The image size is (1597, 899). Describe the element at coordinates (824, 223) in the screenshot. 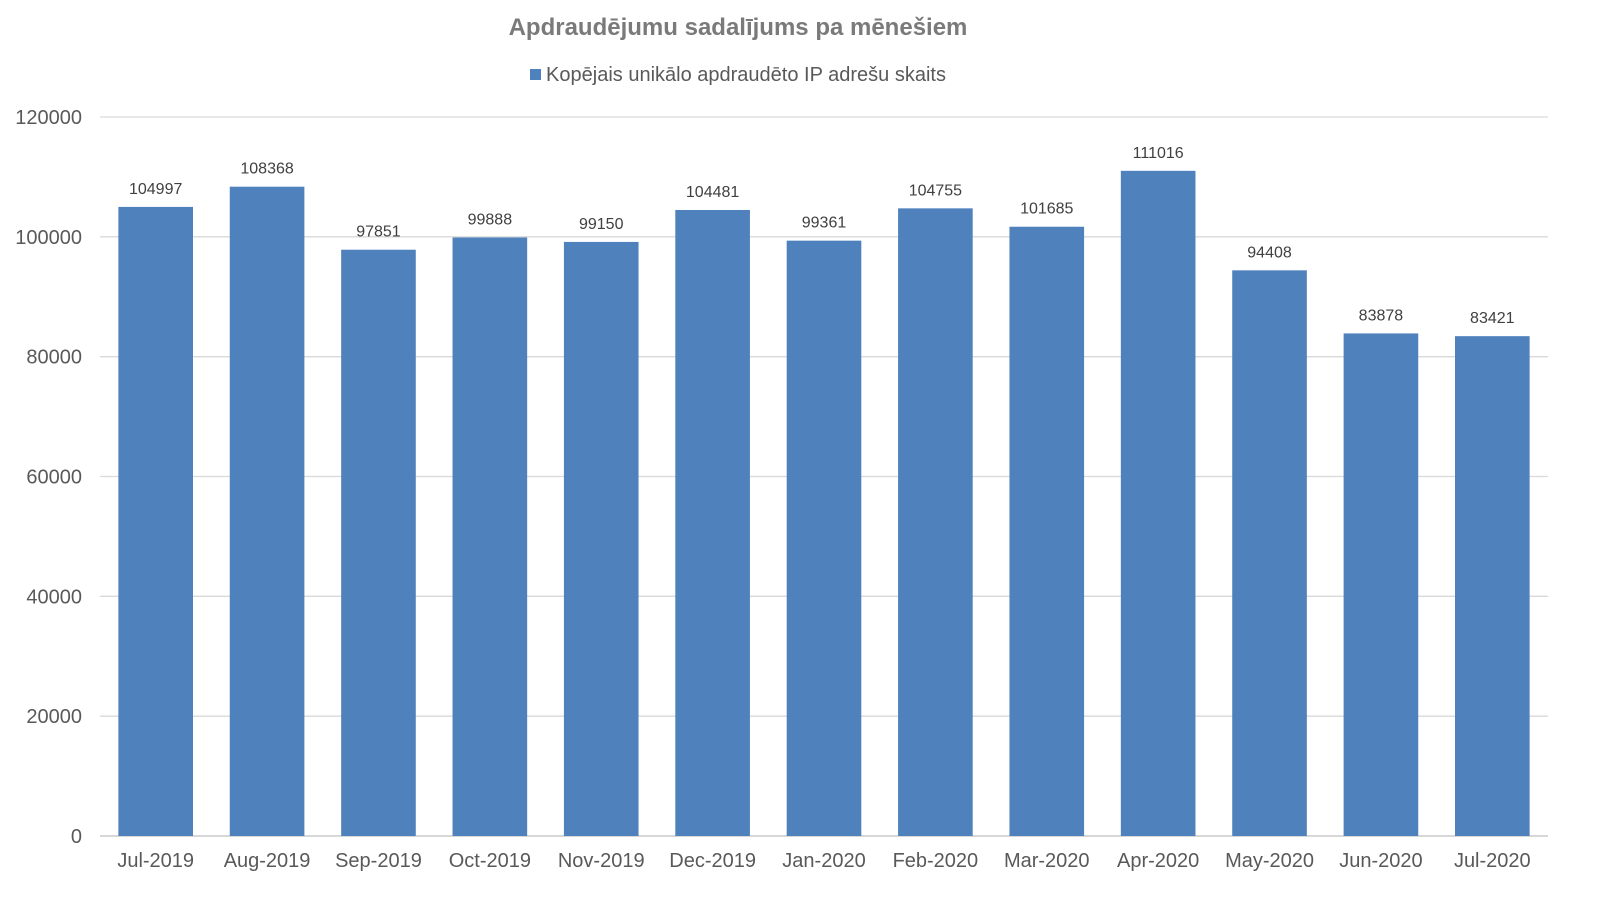

I see `data-label: 99361` at that location.